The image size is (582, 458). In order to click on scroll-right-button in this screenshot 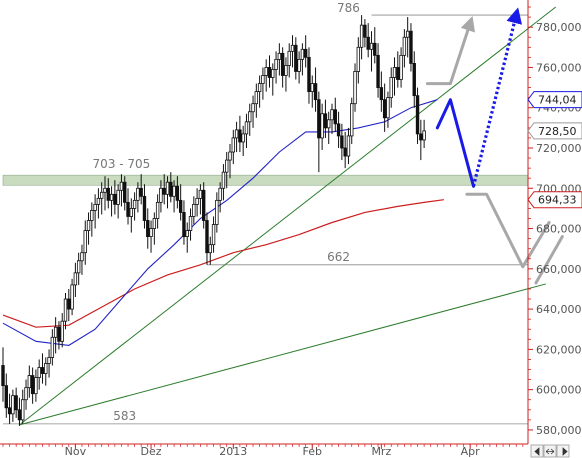, I will do `click(563, 451)`.